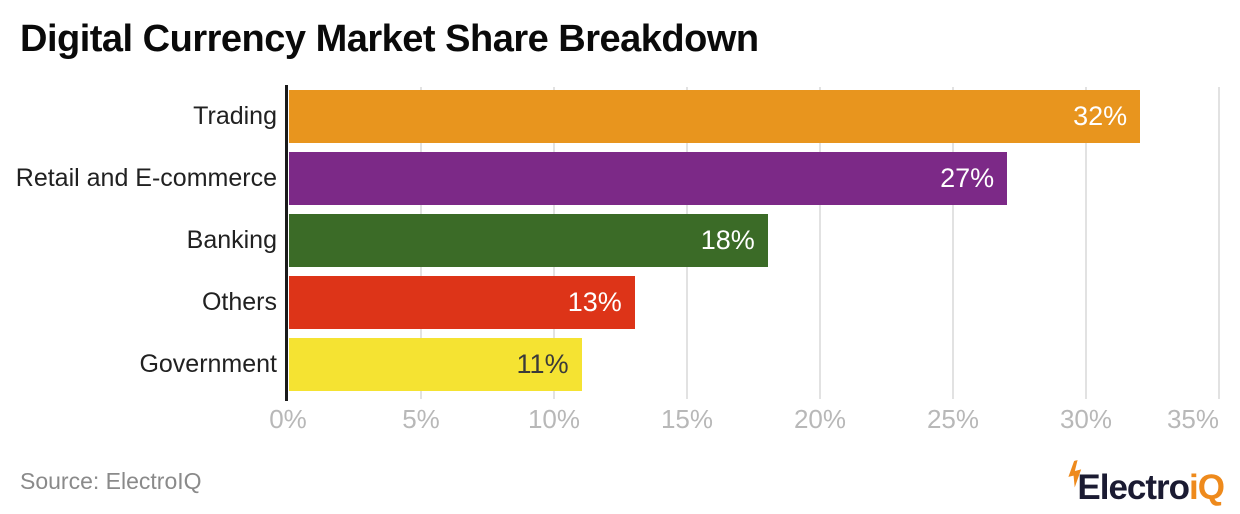 The height and width of the screenshot is (514, 1240). What do you see at coordinates (462, 302) in the screenshot?
I see `bar-others: 13%` at bounding box center [462, 302].